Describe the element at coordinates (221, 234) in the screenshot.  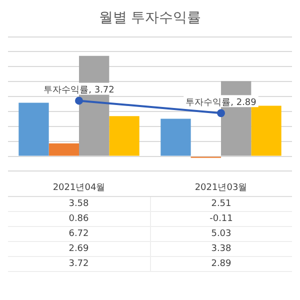
I see `data-label: 5.03` at that location.